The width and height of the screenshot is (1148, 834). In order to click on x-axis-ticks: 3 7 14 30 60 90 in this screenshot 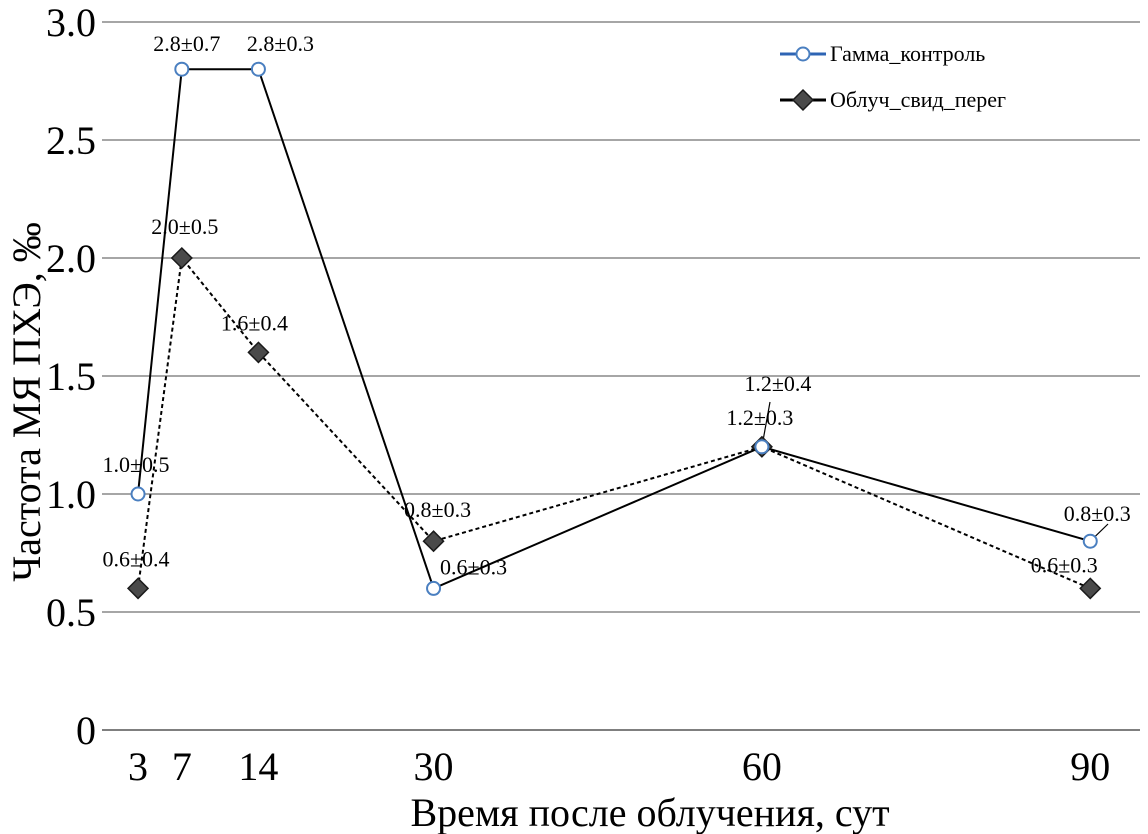, I will do `click(619, 766)`.